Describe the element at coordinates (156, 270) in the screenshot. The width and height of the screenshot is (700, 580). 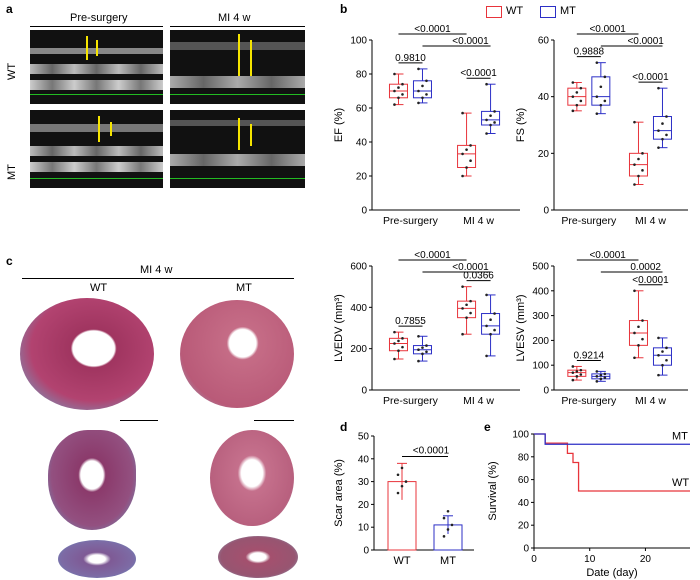
I see `hist-title: MI 4 w` at that location.